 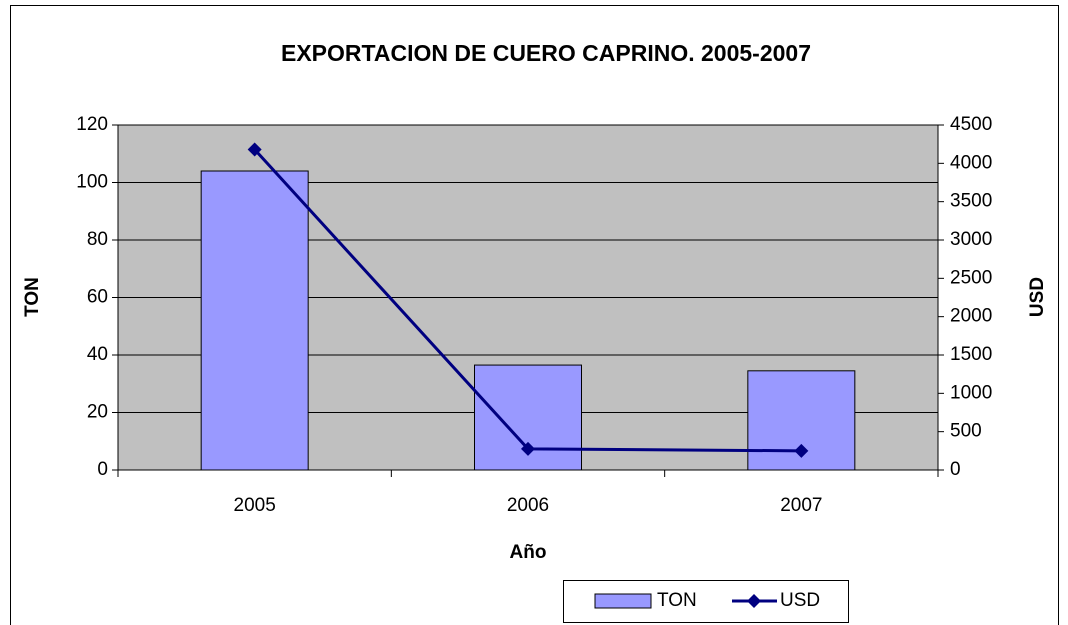 What do you see at coordinates (97, 412) in the screenshot?
I see `y-tick-label: 20` at bounding box center [97, 412].